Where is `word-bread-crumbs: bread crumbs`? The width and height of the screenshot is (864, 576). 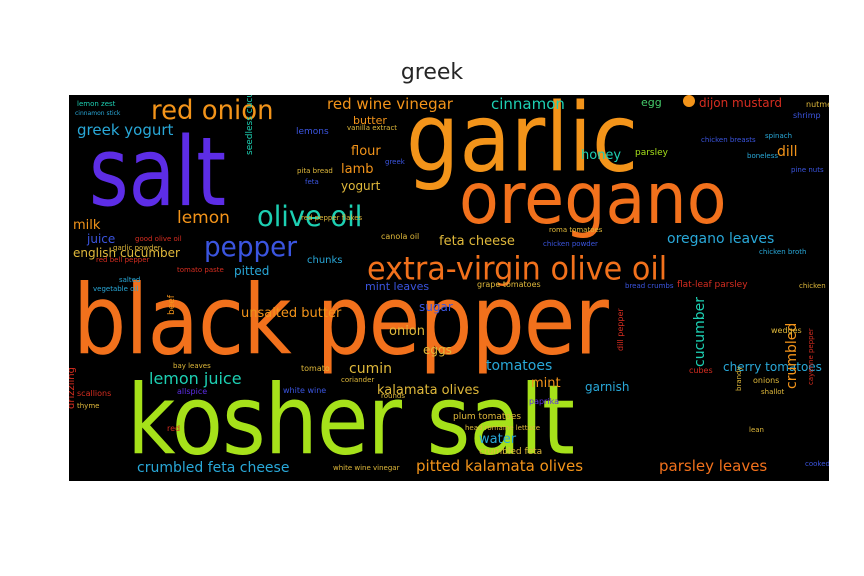 word-bread-crumbs: bread crumbs is located at coordinates (649, 286).